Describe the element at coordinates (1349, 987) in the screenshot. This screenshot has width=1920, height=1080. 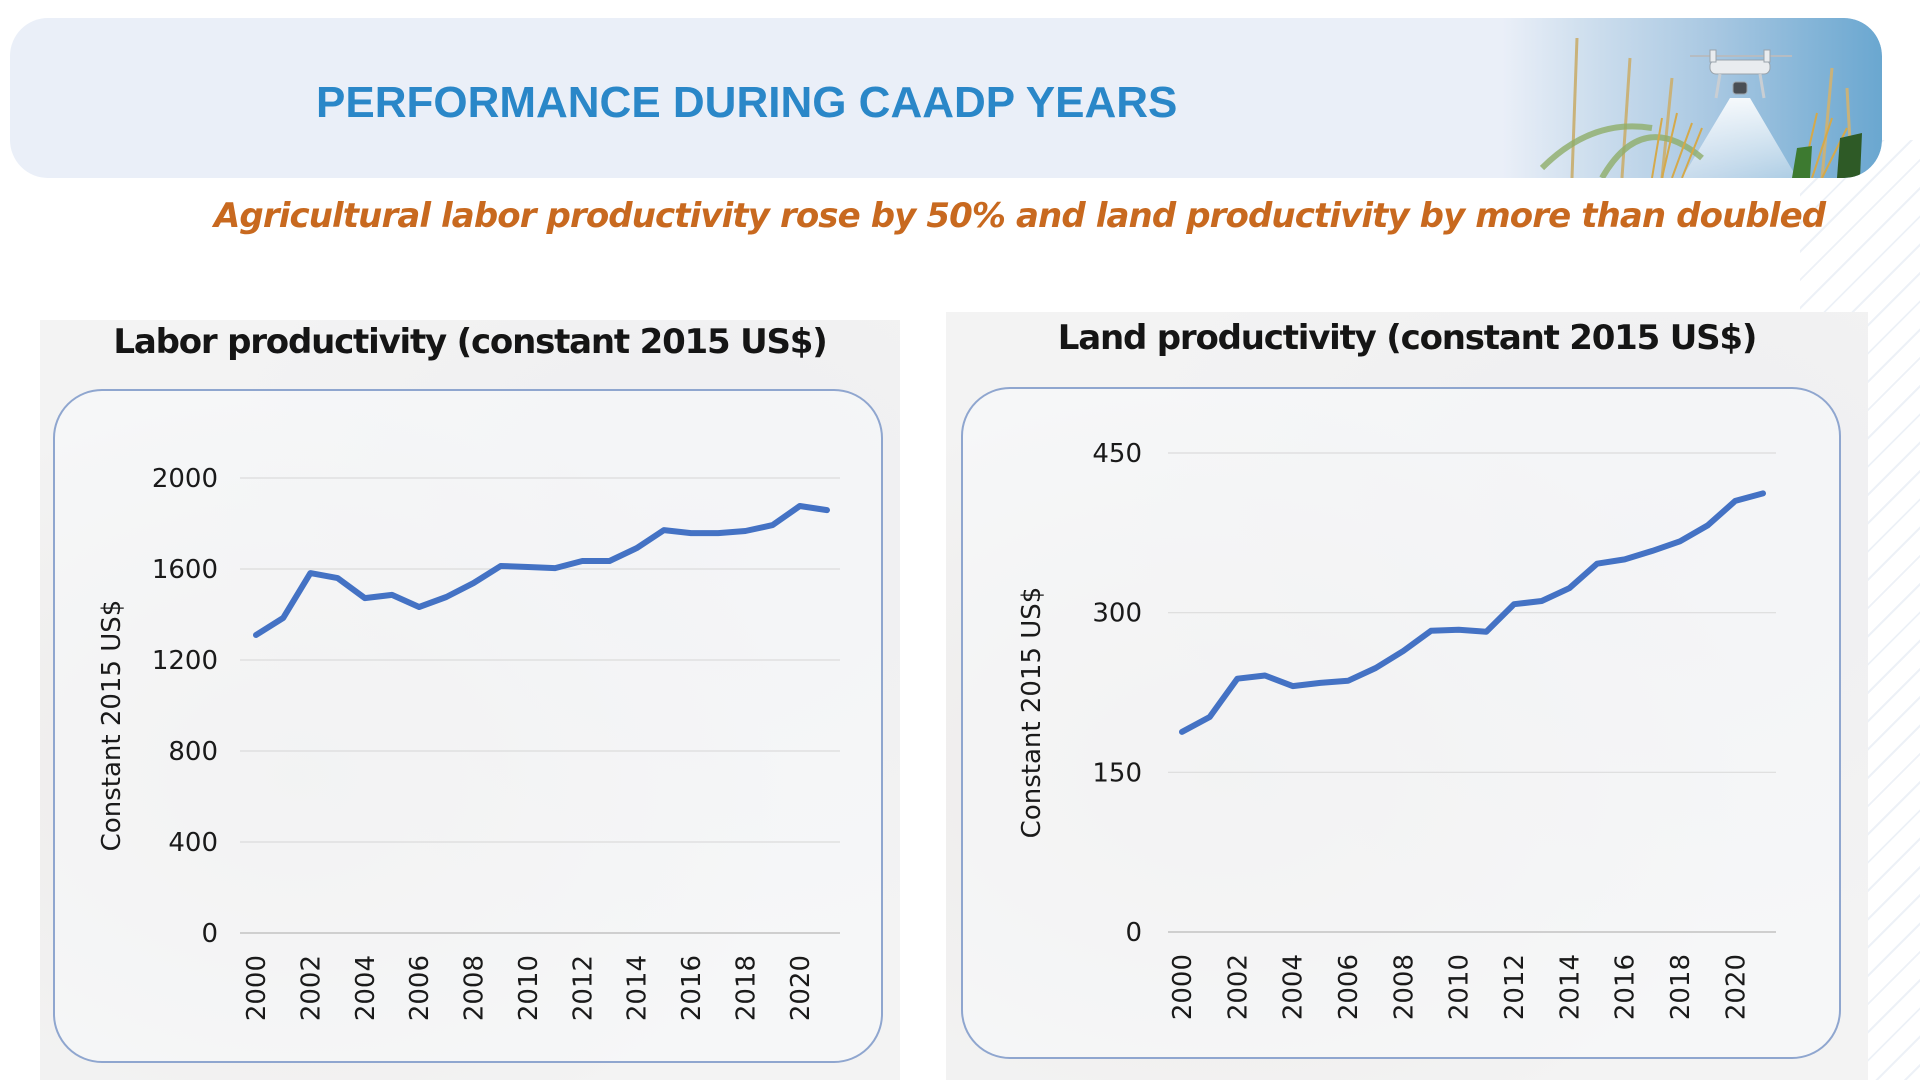
I see `land-x-tick-label: 2006` at that location.